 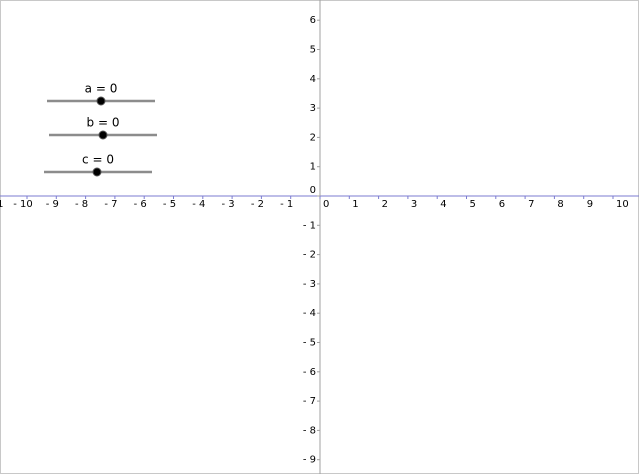 I want to click on x-tick-label: - 5, so click(x=169, y=204).